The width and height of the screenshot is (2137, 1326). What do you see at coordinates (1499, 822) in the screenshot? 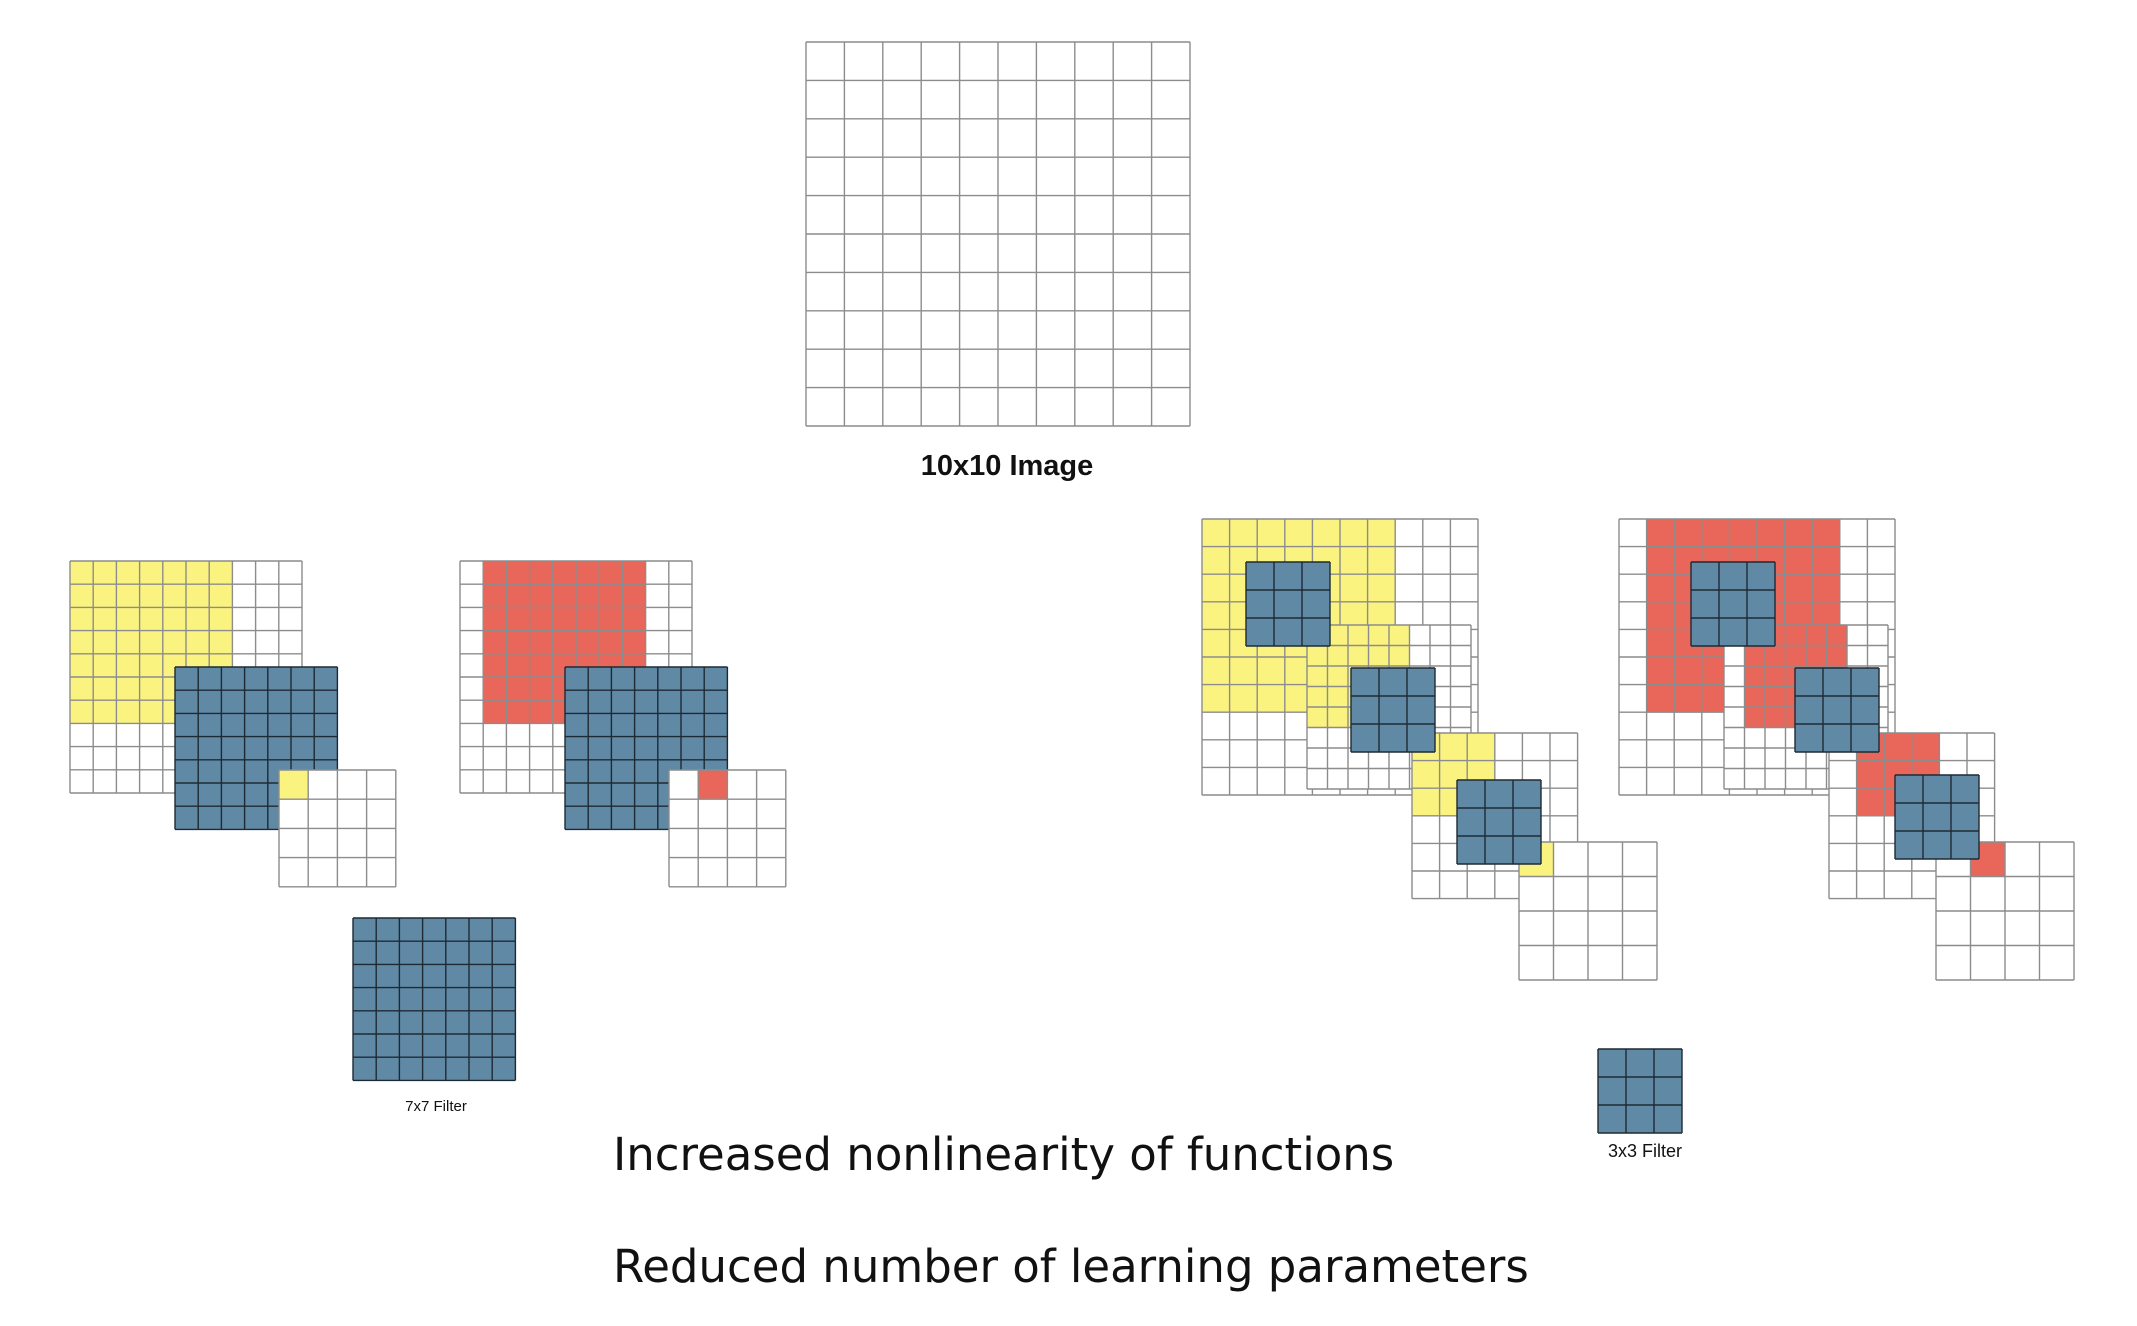
I see `blue-3x3-c` at bounding box center [1499, 822].